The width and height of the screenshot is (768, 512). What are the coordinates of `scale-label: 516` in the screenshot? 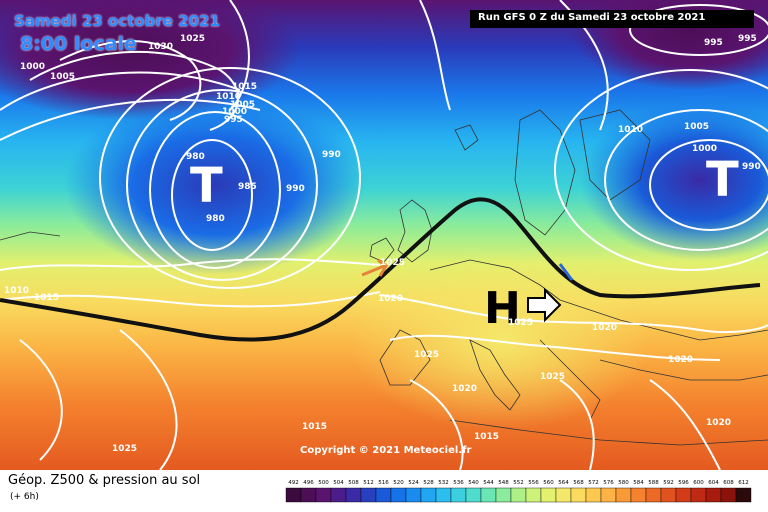 It's located at (383, 483).